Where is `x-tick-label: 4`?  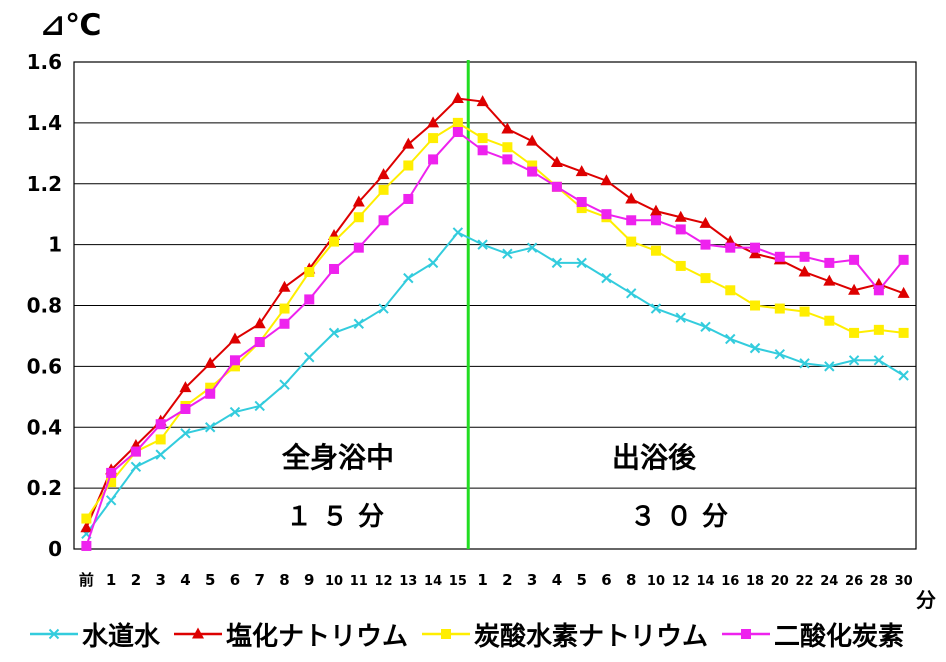 x-tick-label: 4 is located at coordinates (557, 580).